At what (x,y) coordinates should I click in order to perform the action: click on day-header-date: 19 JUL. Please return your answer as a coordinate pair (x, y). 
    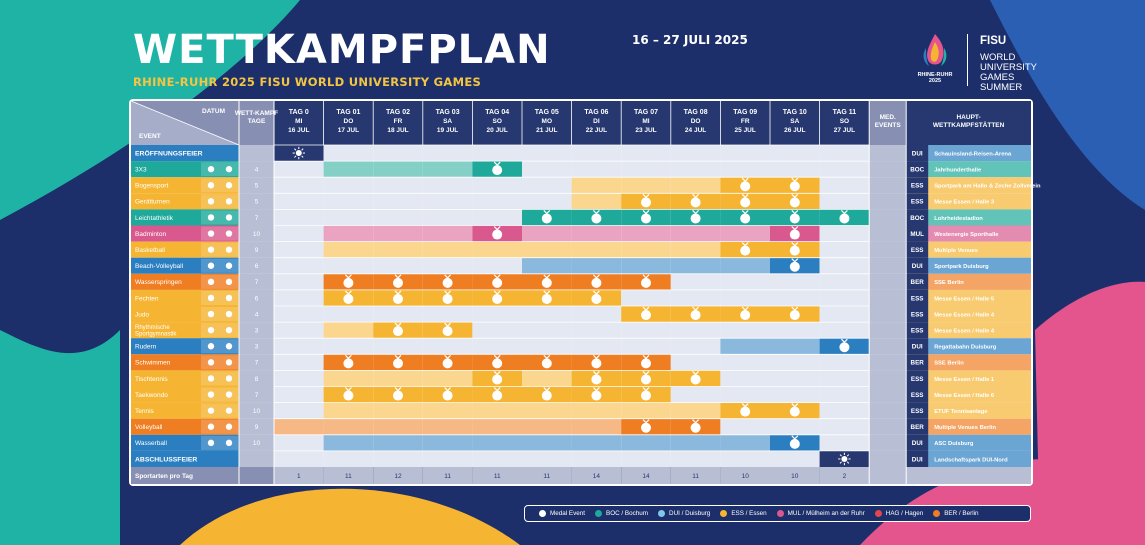
    Looking at the image, I should click on (447, 130).